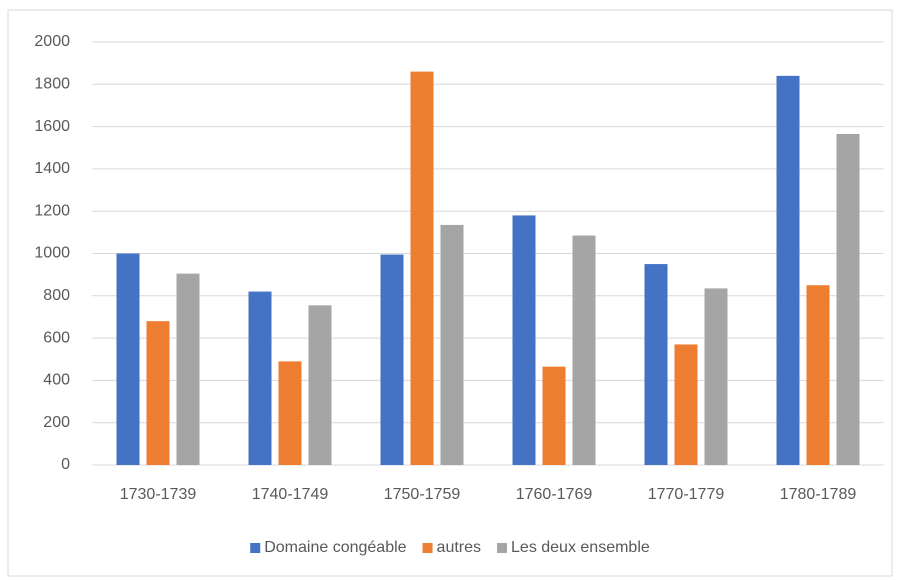 The image size is (899, 580). Describe the element at coordinates (52, 84) in the screenshot. I see `y-tick-label: 1800` at that location.